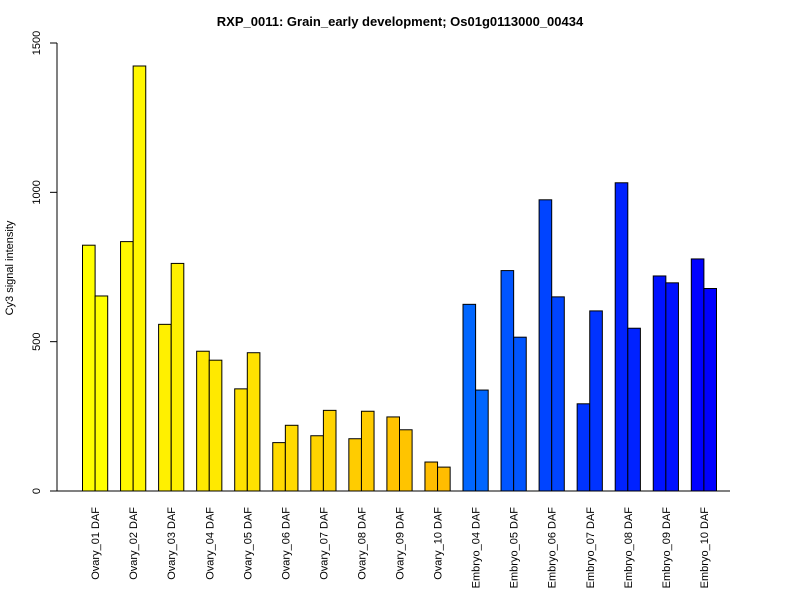  What do you see at coordinates (44, 262) in the screenshot?
I see `y-axis: 0 500 1000 1500` at bounding box center [44, 262].